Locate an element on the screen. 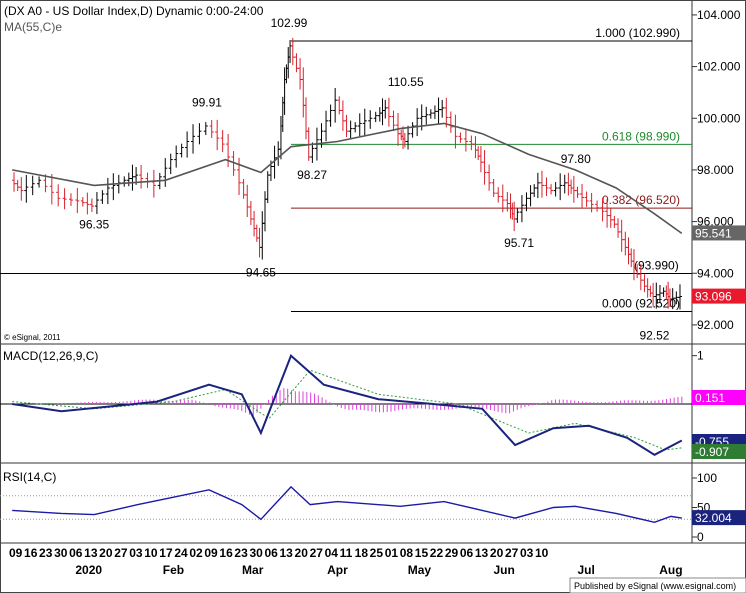 The height and width of the screenshot is (593, 746). macd-label: MACD(12,26,9,C) is located at coordinates (50, 356).